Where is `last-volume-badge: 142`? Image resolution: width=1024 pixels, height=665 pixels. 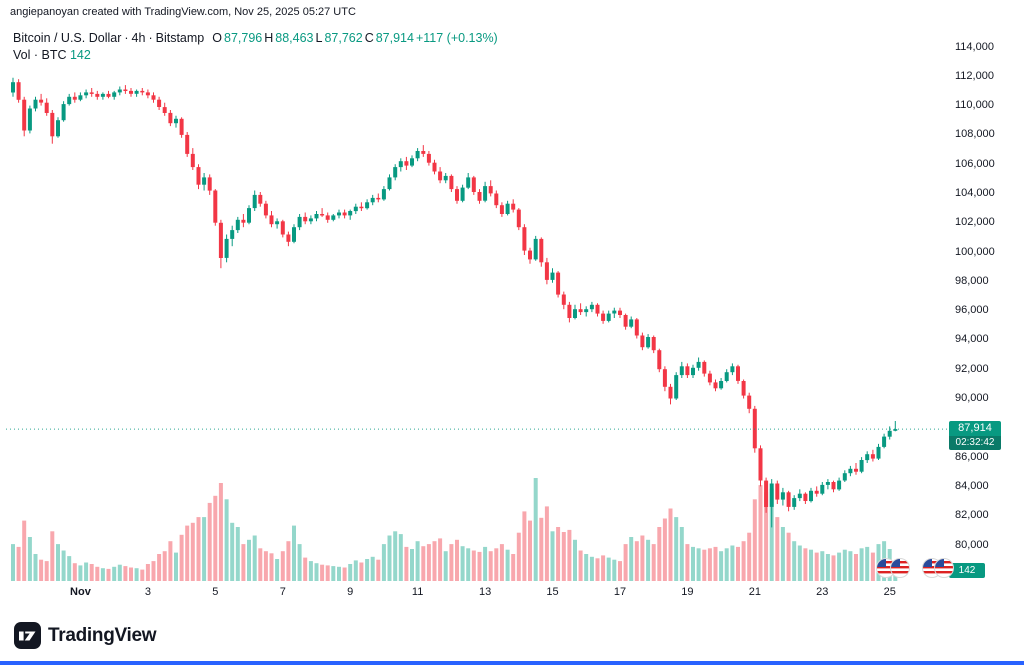
last-volume-badge: 142 is located at coordinates (967, 570).